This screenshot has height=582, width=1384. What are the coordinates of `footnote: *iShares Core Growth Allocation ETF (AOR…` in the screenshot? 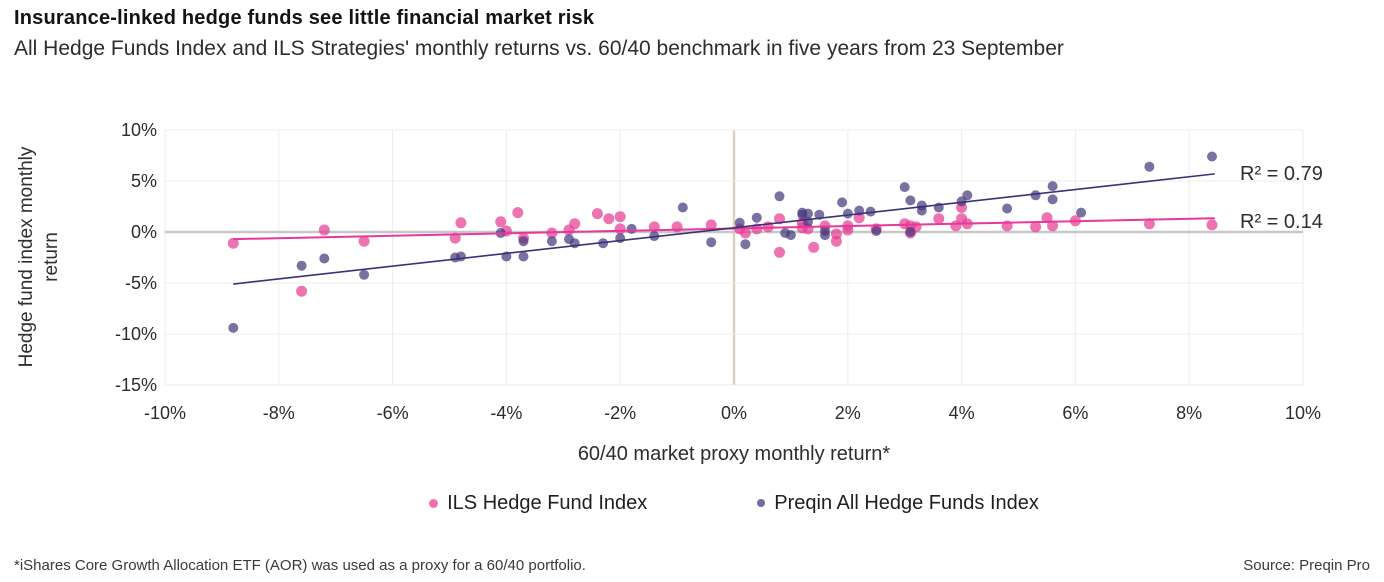 It's located at (300, 565).